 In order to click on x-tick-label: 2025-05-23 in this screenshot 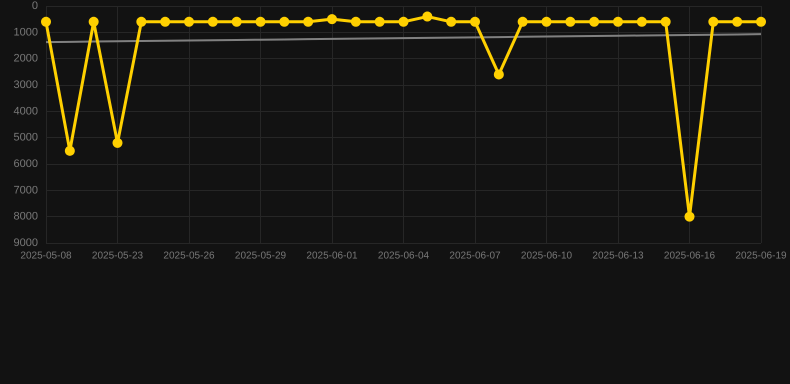, I will do `click(118, 256)`.